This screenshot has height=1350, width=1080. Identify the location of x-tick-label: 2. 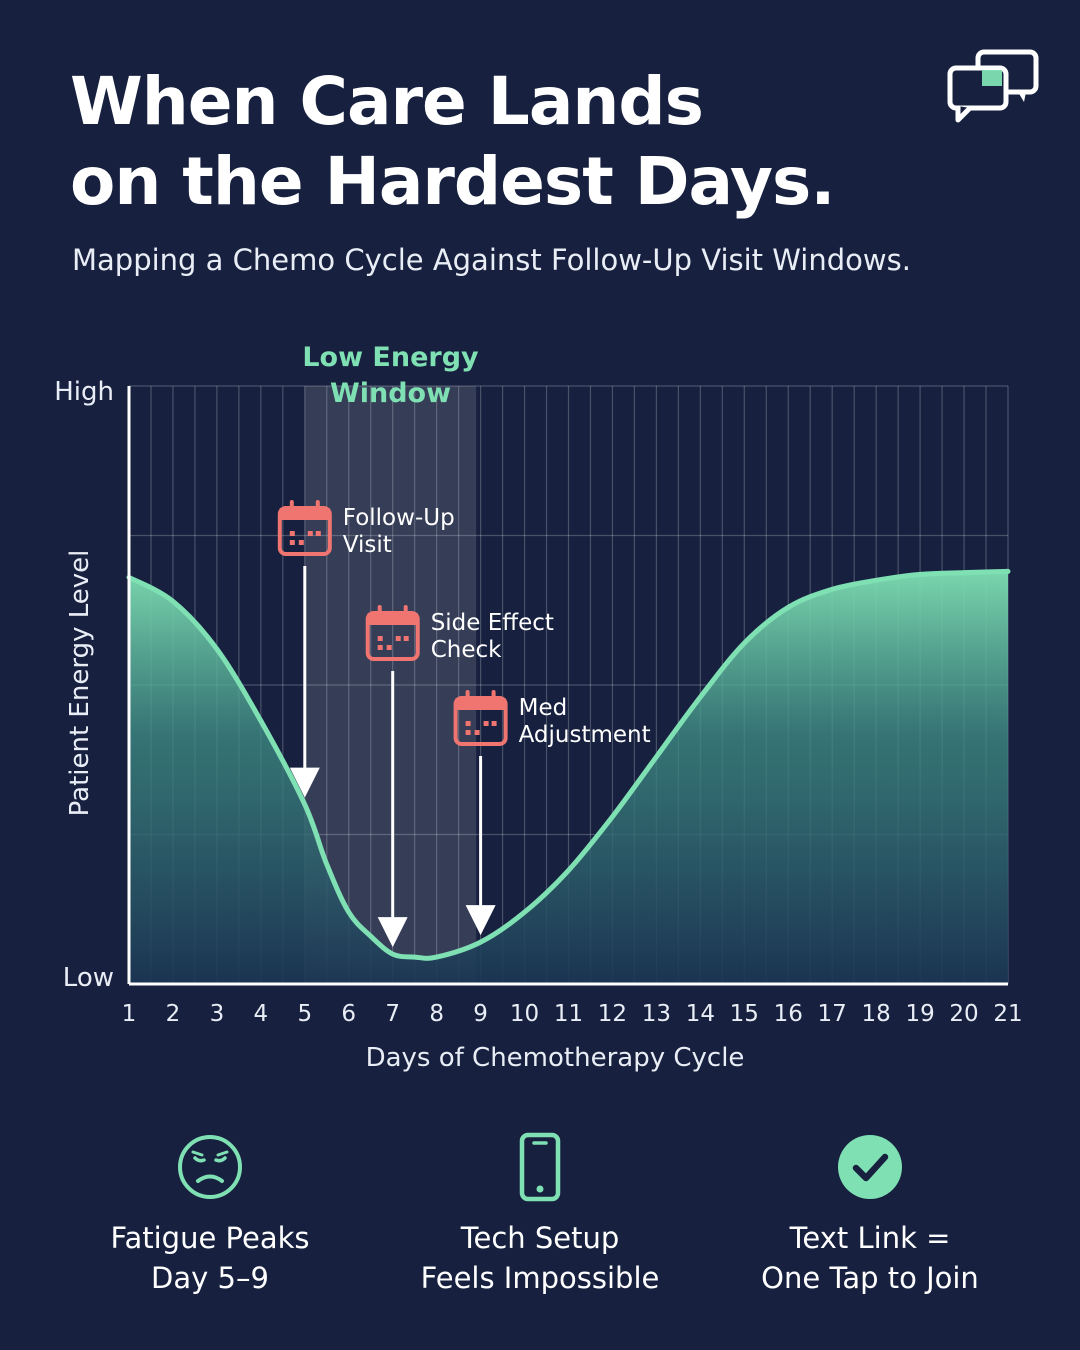
(173, 1014).